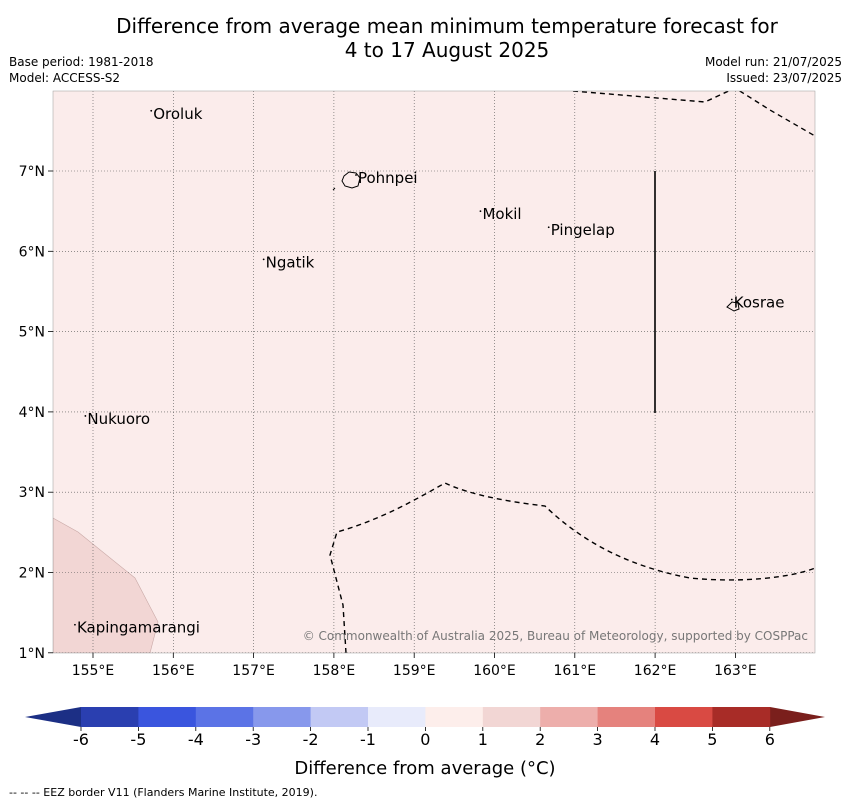  I want to click on longitude-tick-label: 156°E, so click(173, 671).